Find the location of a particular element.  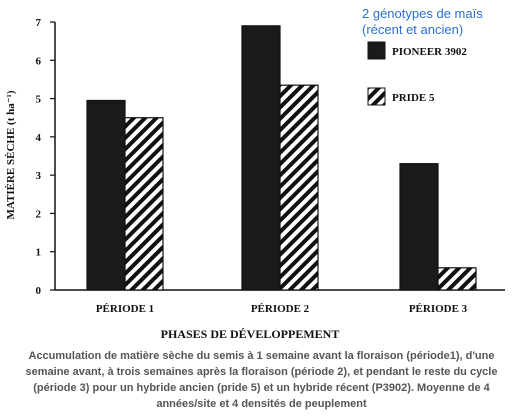

caption-line-4: années/site et 4 densités de peuplement is located at coordinates (261, 404).